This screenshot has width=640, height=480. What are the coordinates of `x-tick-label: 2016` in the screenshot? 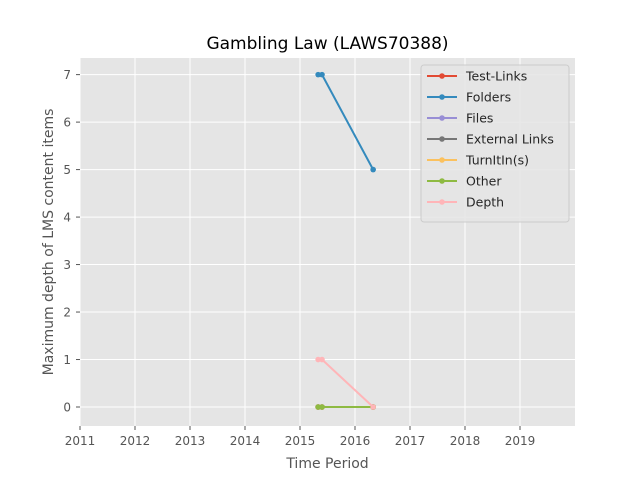 It's located at (355, 441).